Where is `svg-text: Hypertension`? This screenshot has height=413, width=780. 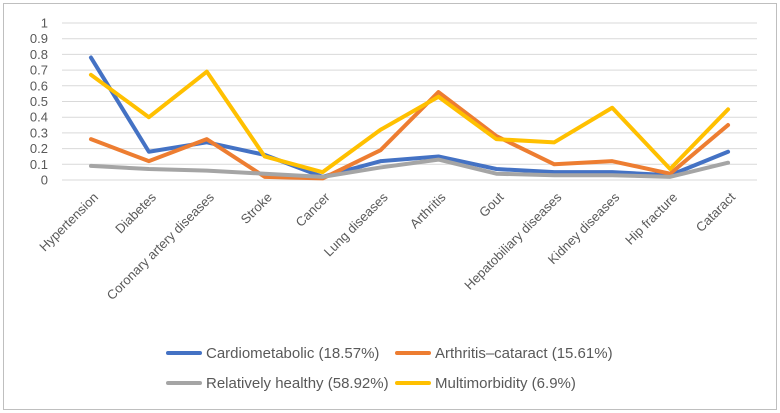
svg-text: Hypertension is located at coordinates (68, 222).